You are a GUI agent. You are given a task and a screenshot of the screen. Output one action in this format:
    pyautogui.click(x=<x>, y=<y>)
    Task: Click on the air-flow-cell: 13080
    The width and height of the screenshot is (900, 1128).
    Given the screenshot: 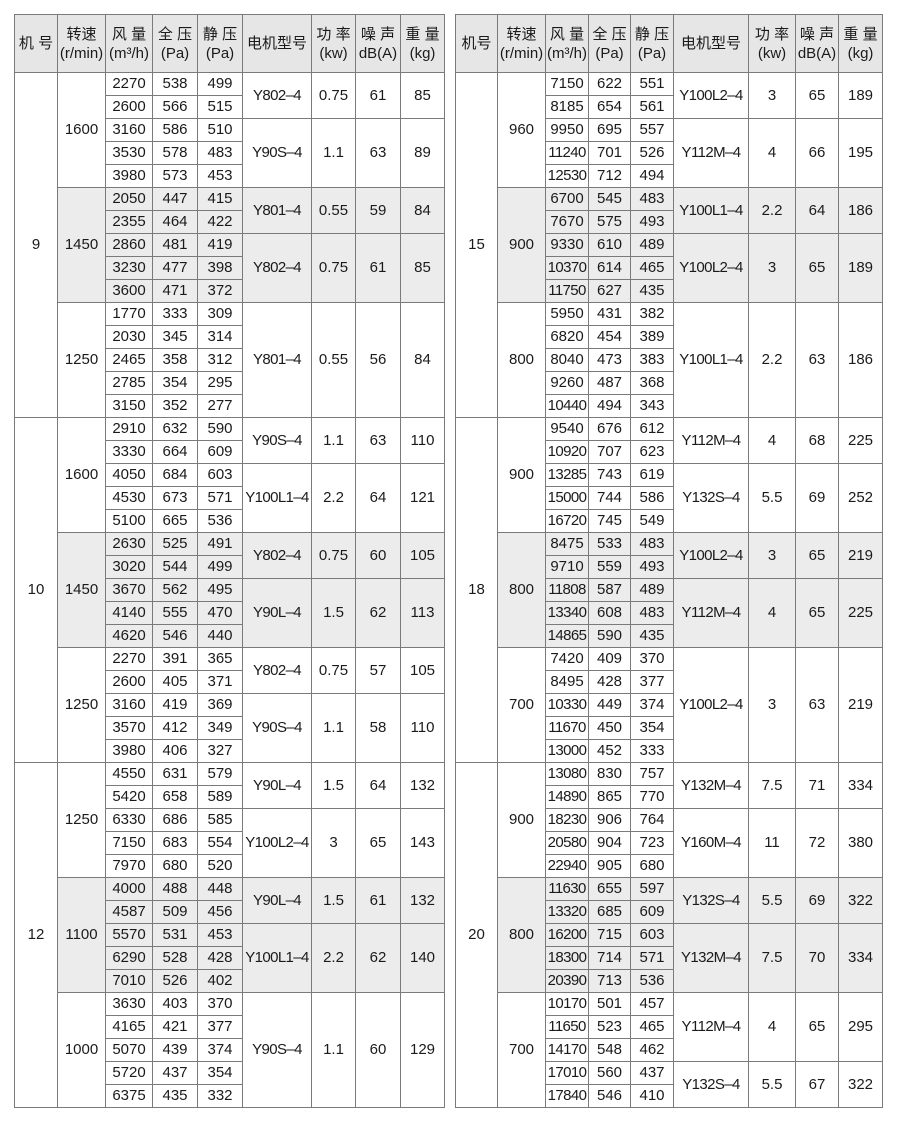 What is the action you would take?
    pyautogui.click(x=567, y=774)
    